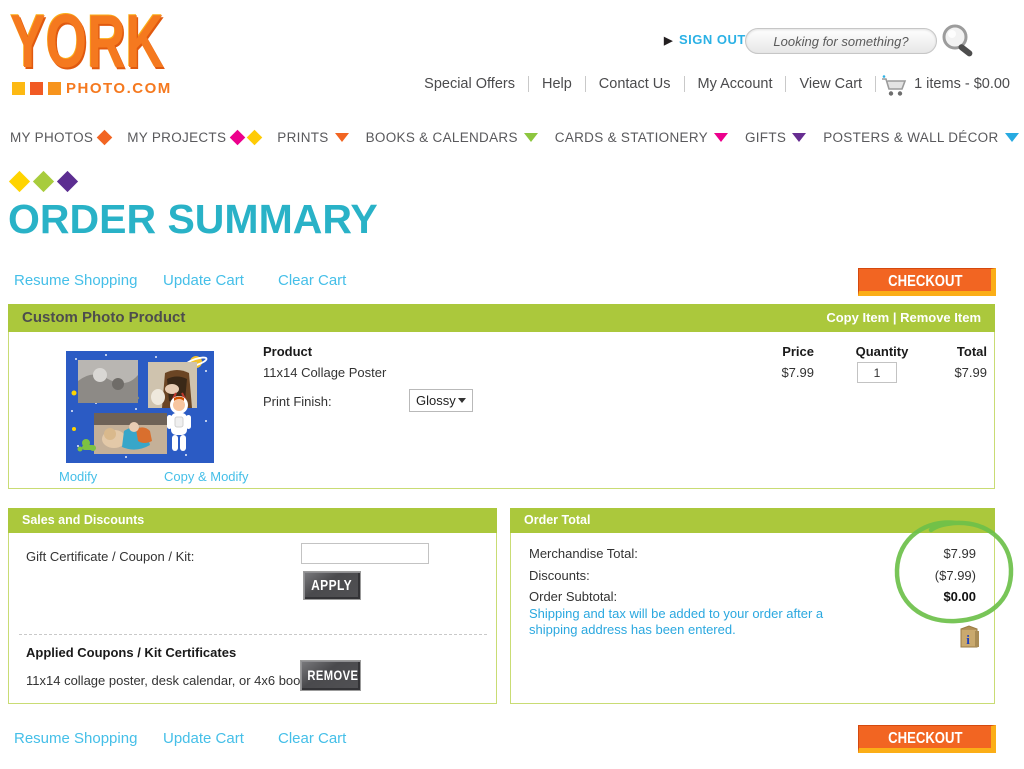 The image size is (1024, 769). What do you see at coordinates (462, 400) in the screenshot?
I see `select-dropdown-arrow-icon` at bounding box center [462, 400].